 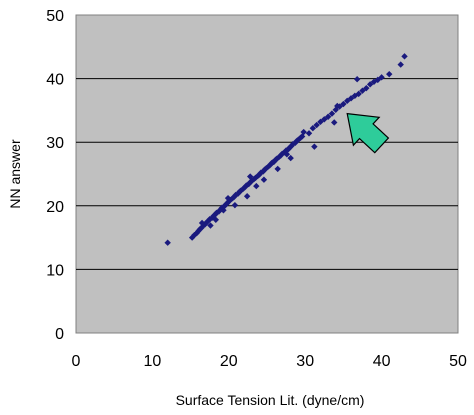 What do you see at coordinates (55, 175) in the screenshot?
I see `y-tick-labels: 0 10 20 30 40 50` at bounding box center [55, 175].